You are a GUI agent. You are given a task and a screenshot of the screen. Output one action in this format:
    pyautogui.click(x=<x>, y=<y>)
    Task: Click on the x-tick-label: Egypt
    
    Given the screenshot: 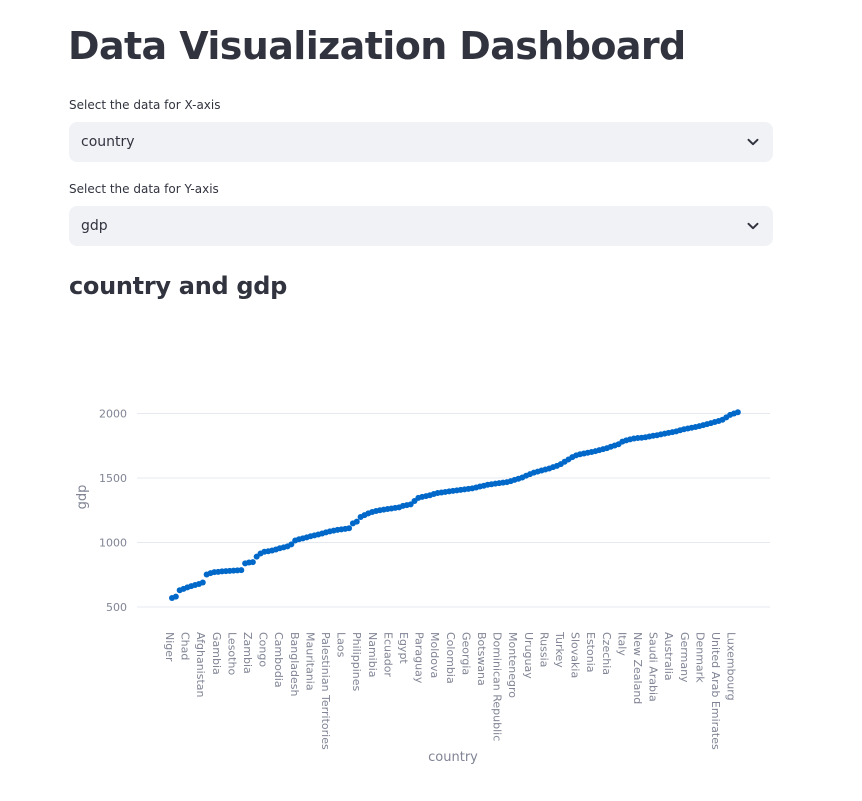 What is the action you would take?
    pyautogui.click(x=403, y=648)
    